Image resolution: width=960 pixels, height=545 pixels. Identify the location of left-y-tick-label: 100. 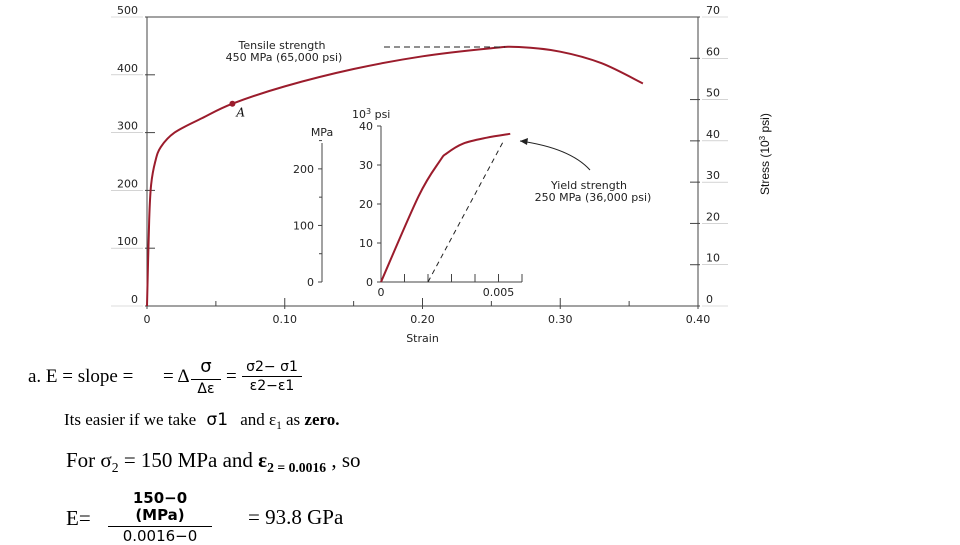
(127, 241).